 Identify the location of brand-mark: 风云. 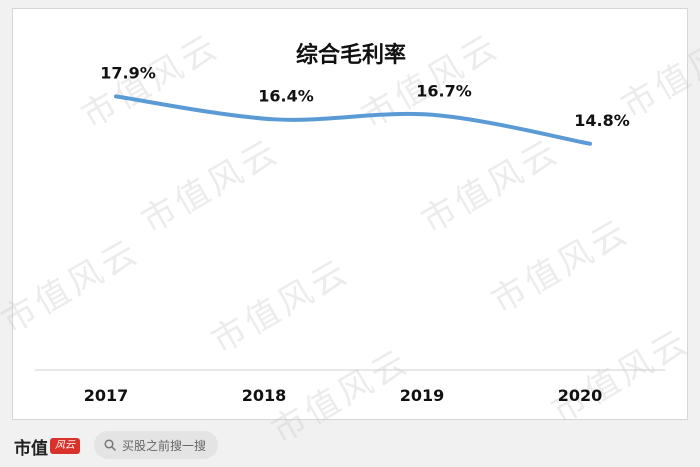
(65, 446).